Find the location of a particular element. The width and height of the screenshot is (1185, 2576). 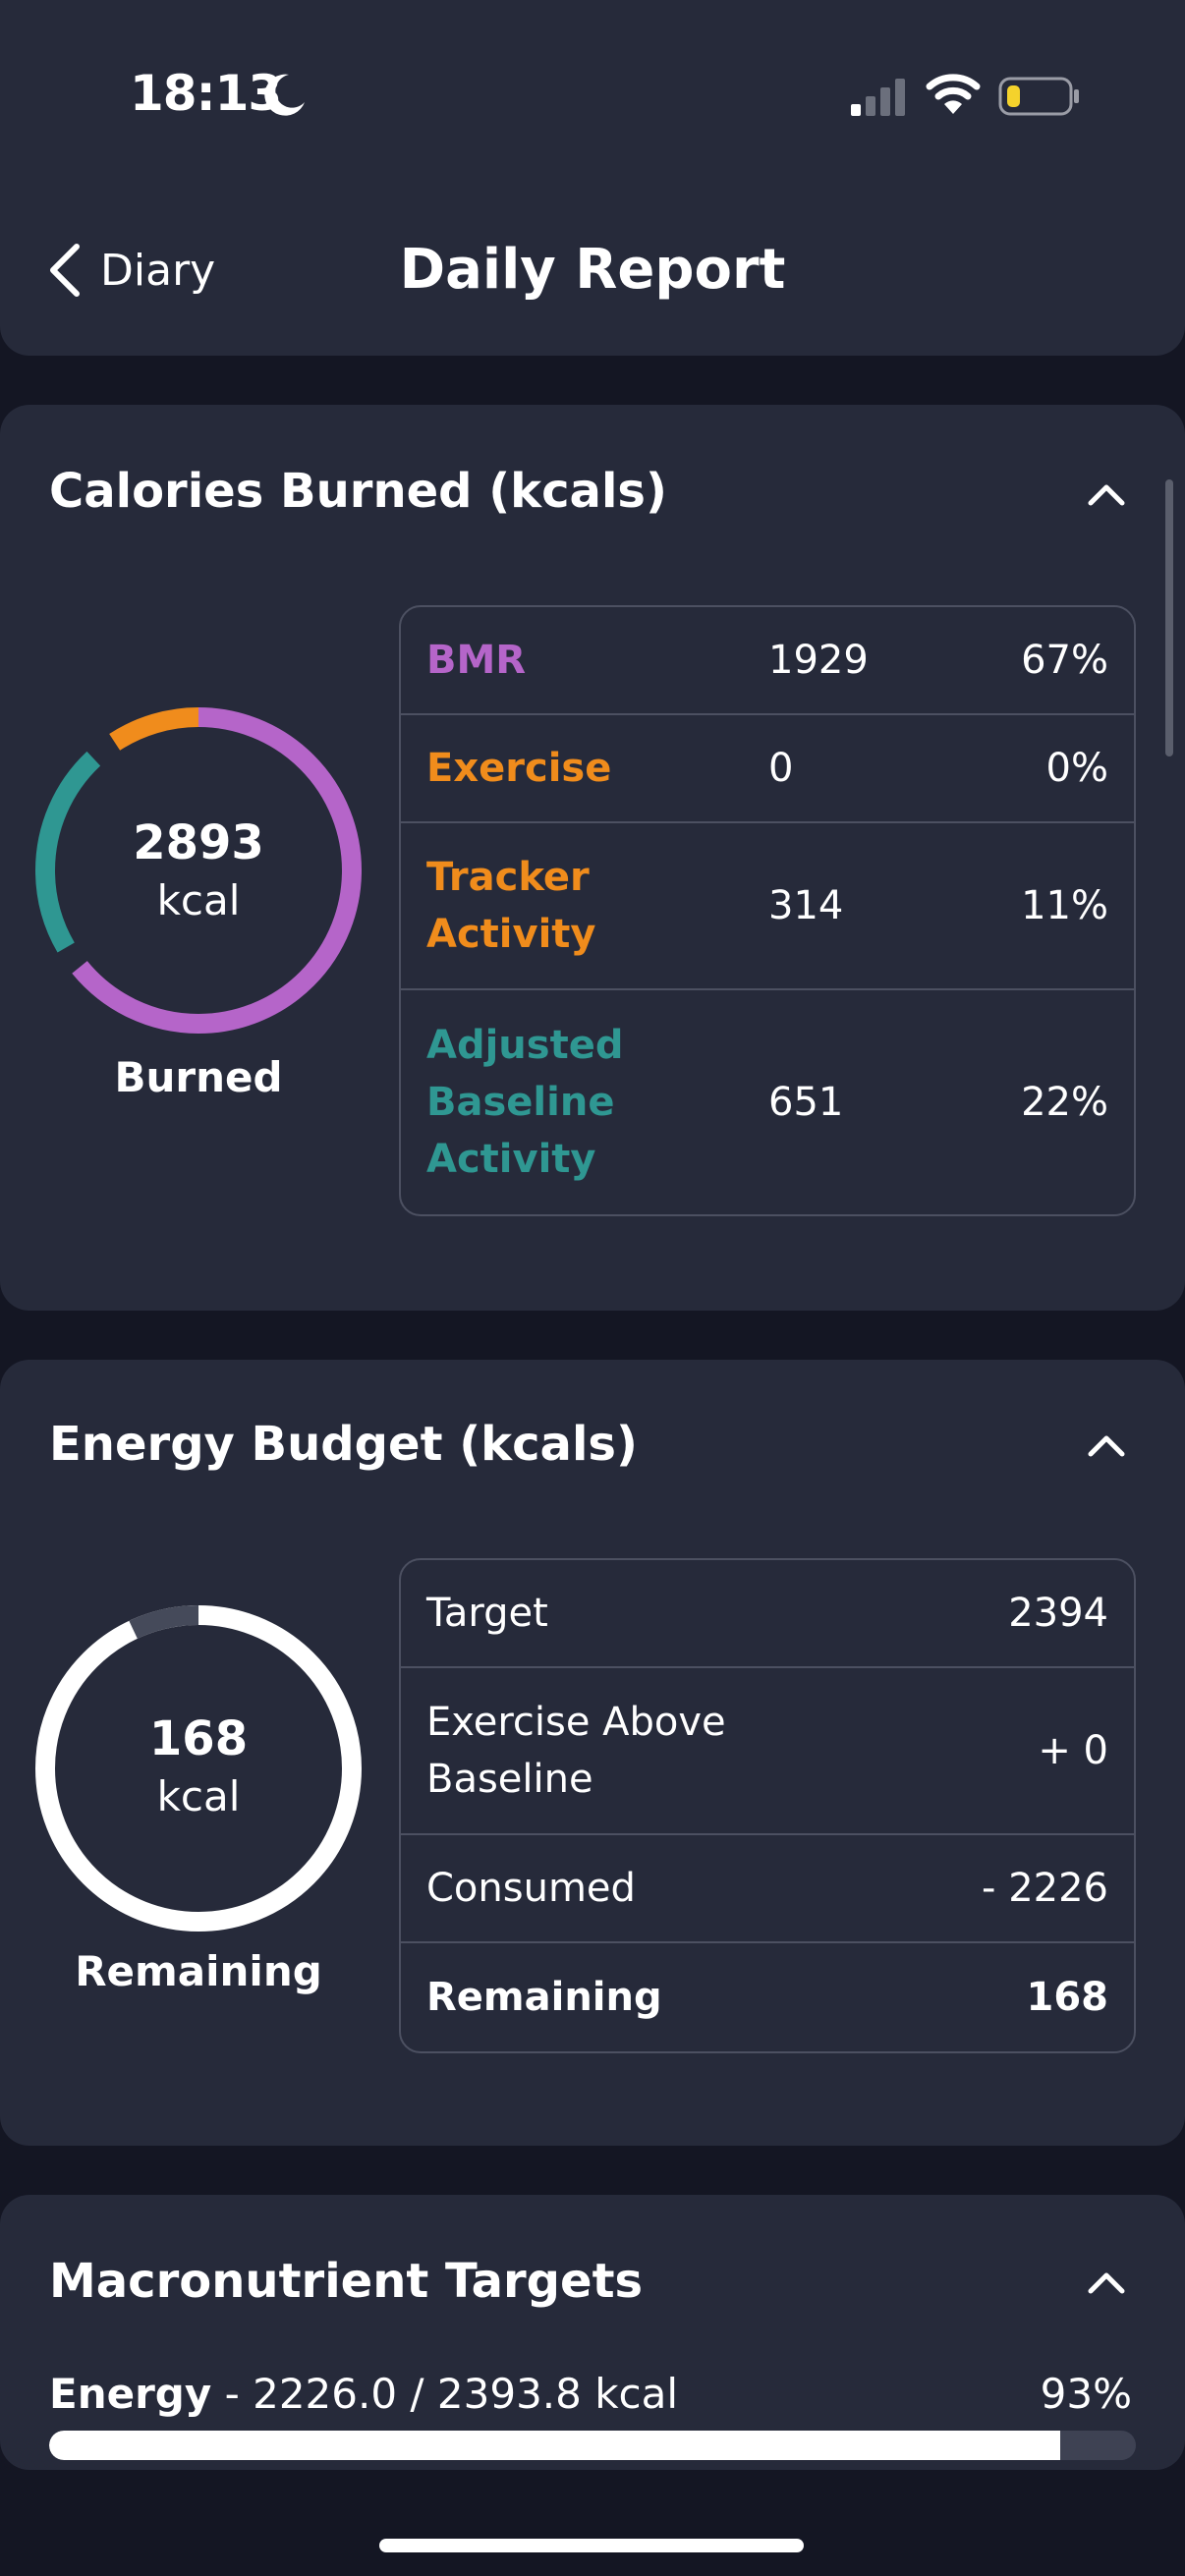

row-value: 0 is located at coordinates (781, 768).